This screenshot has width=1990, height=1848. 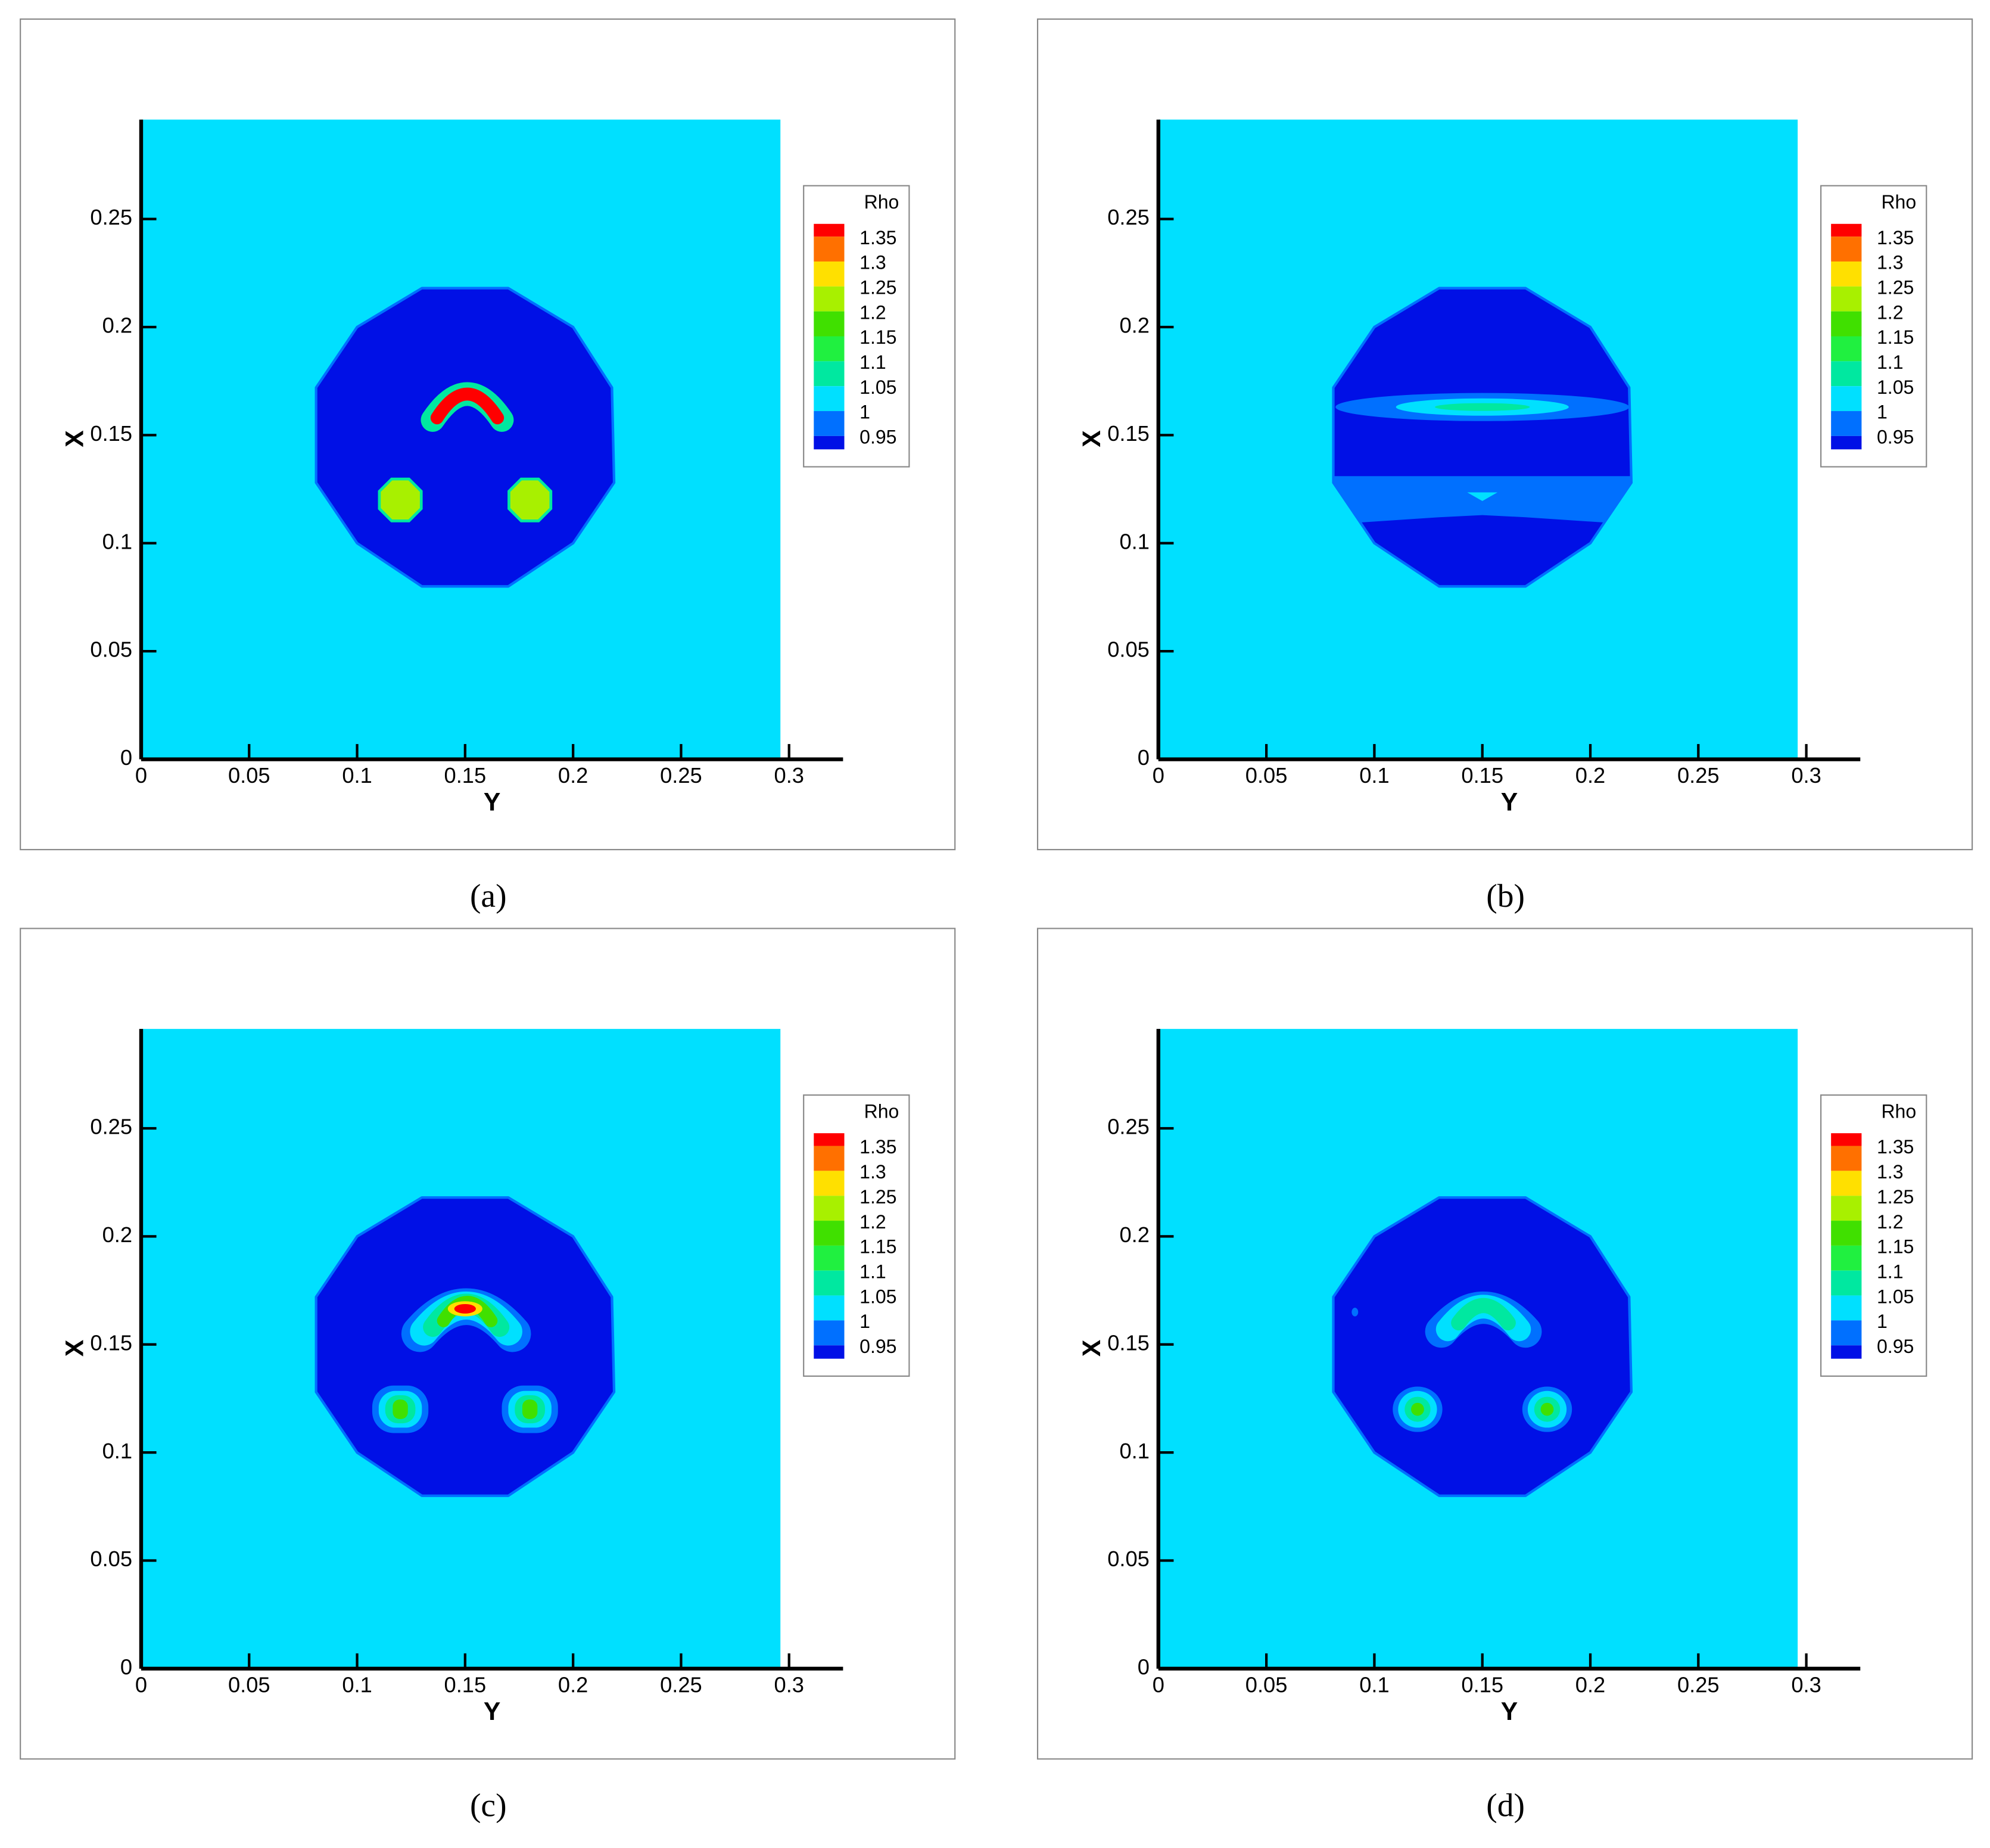 What do you see at coordinates (126, 1667) in the screenshot?
I see `y-tick-label: 0` at bounding box center [126, 1667].